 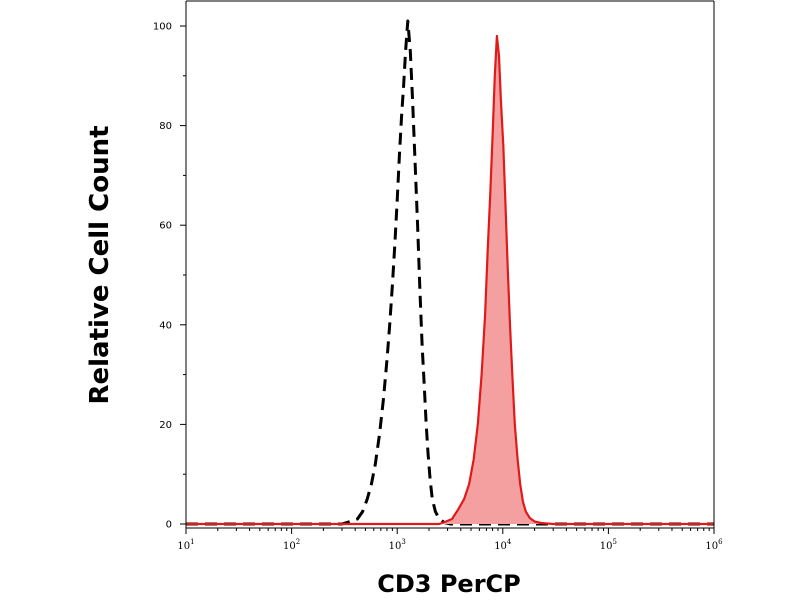 What do you see at coordinates (714, 545) in the screenshot?
I see `x-tick-label: 10⁶` at bounding box center [714, 545].